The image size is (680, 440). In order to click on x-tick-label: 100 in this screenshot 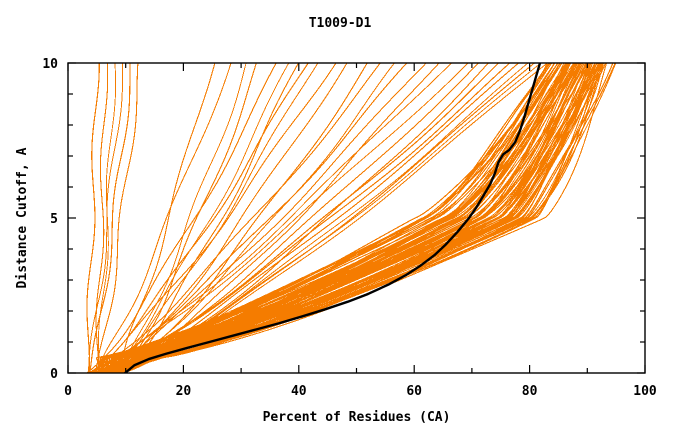, I will do `click(645, 391)`.